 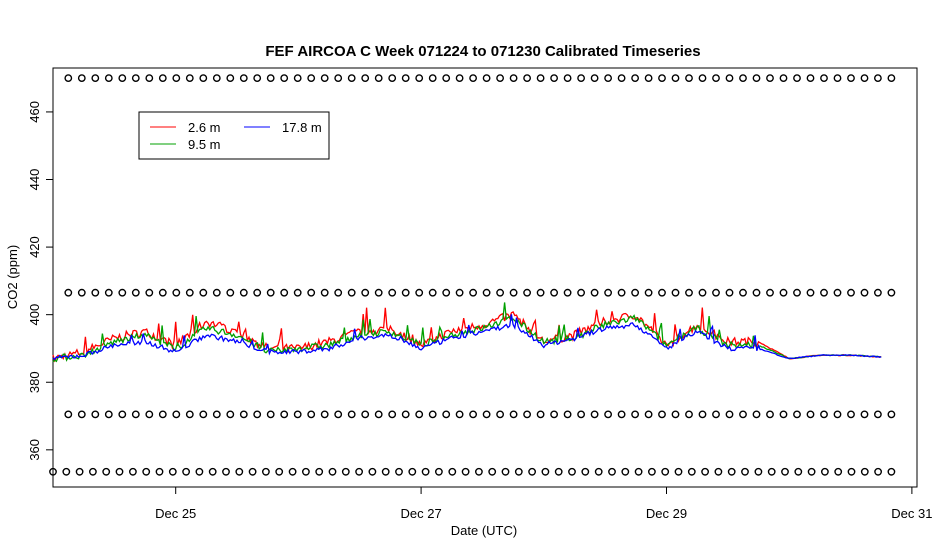 I want to click on legend-label-2-6m: 2.6 m, so click(x=204, y=127).